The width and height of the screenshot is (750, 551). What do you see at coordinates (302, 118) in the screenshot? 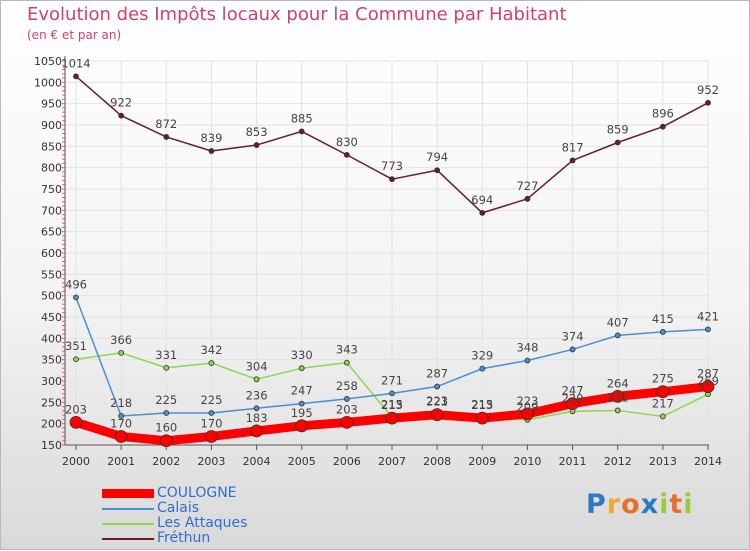
I see `data-label: 885` at bounding box center [302, 118].